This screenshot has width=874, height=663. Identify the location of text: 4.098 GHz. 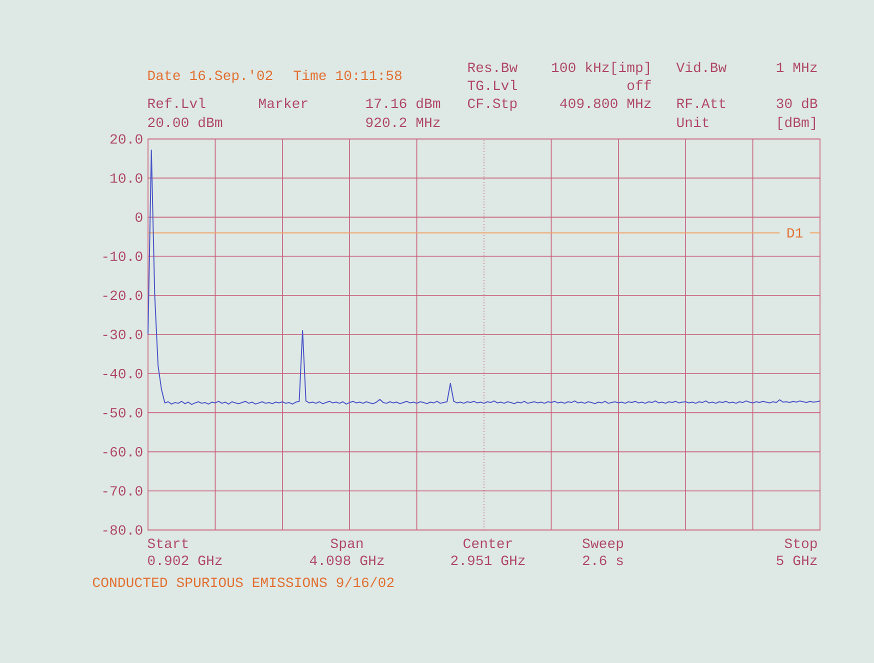
(347, 561).